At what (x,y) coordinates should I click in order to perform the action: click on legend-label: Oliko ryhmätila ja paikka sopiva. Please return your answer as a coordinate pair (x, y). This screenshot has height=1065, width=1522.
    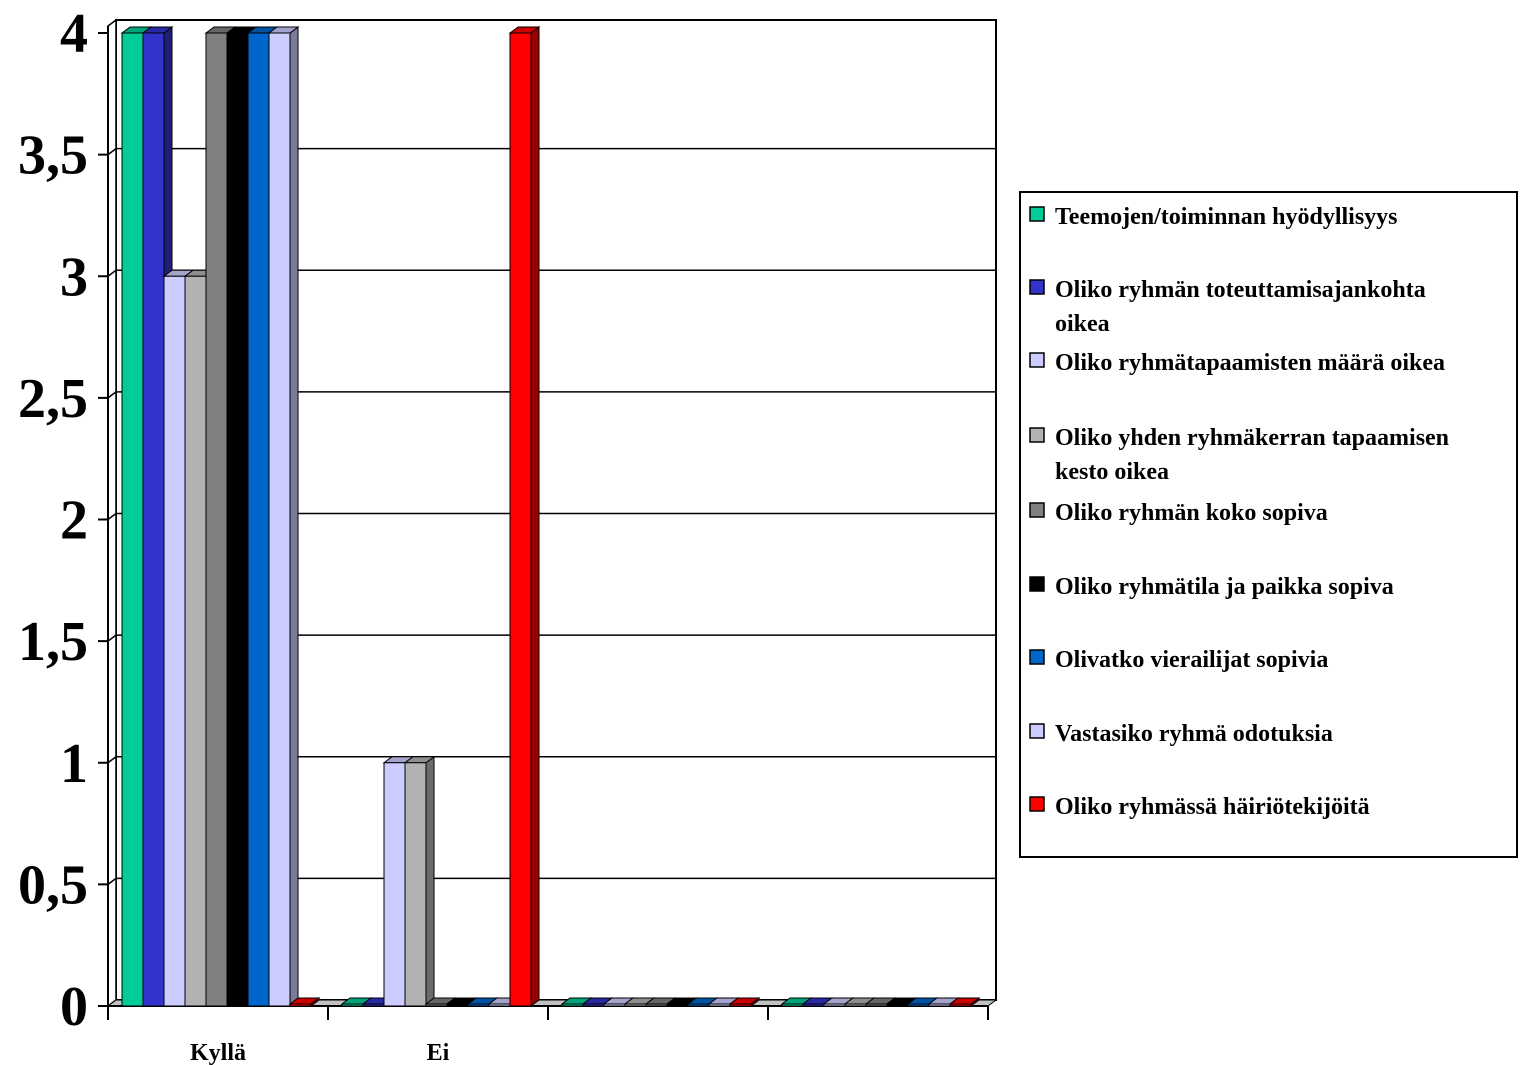
    Looking at the image, I should click on (1224, 587).